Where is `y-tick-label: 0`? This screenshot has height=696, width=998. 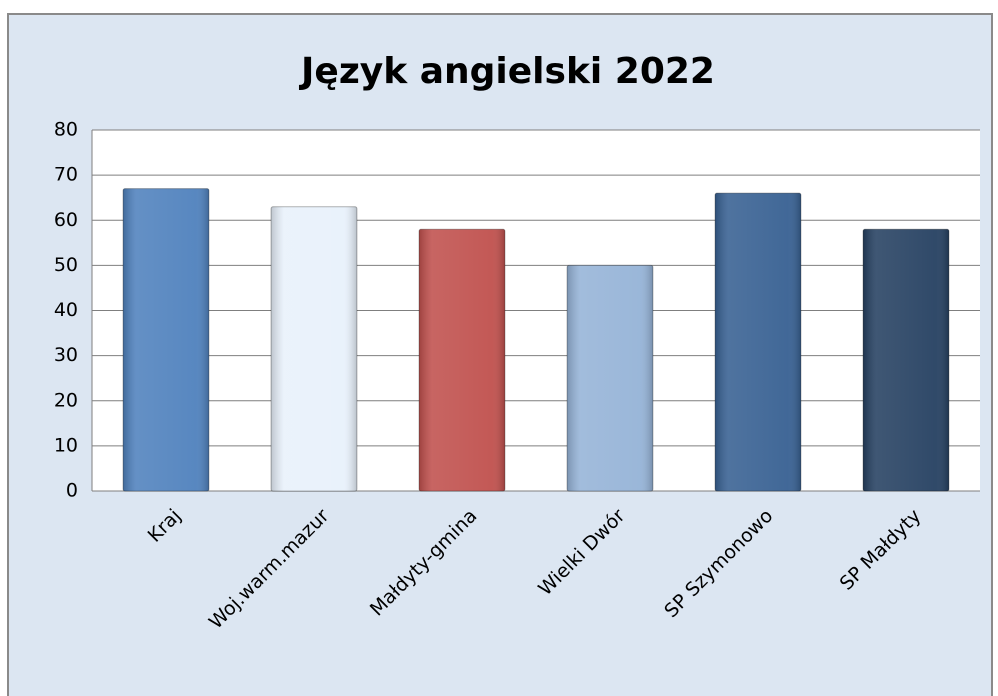 y-tick-label: 0 is located at coordinates (72, 491).